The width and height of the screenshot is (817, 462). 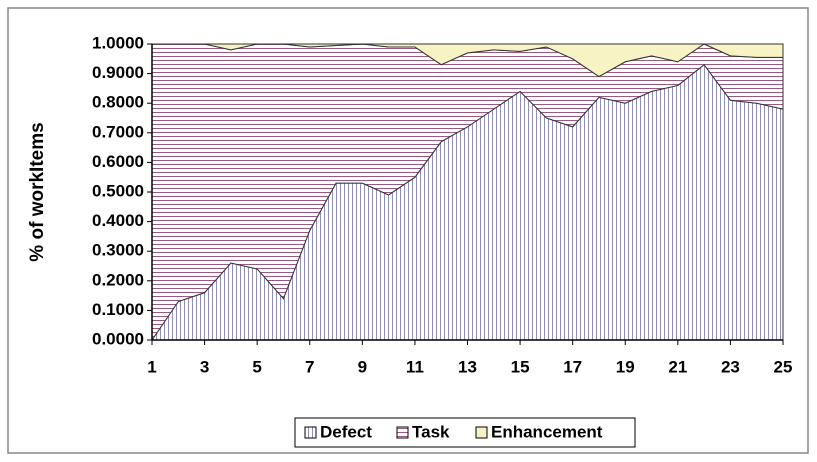 I want to click on x-tick-label: 5, so click(x=256, y=366).